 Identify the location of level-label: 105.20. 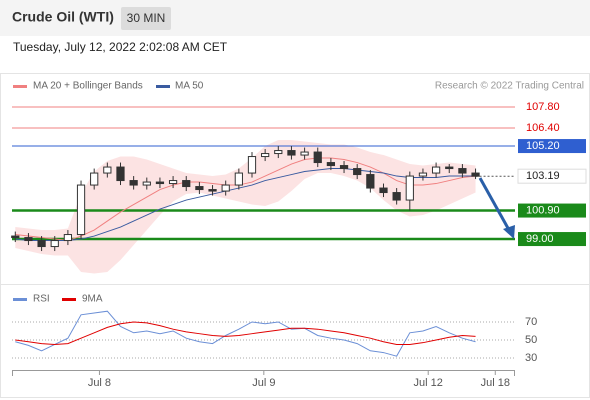
(543, 146).